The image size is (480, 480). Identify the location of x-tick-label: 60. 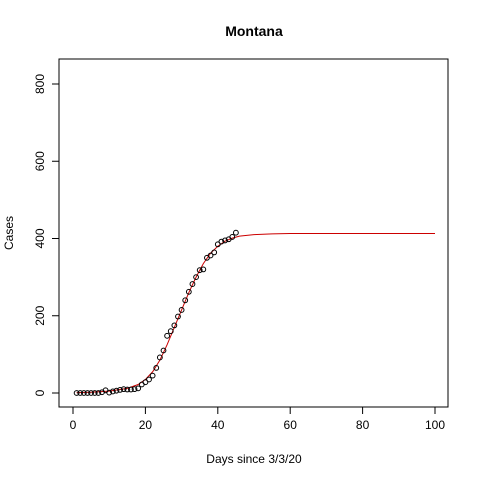
(291, 425).